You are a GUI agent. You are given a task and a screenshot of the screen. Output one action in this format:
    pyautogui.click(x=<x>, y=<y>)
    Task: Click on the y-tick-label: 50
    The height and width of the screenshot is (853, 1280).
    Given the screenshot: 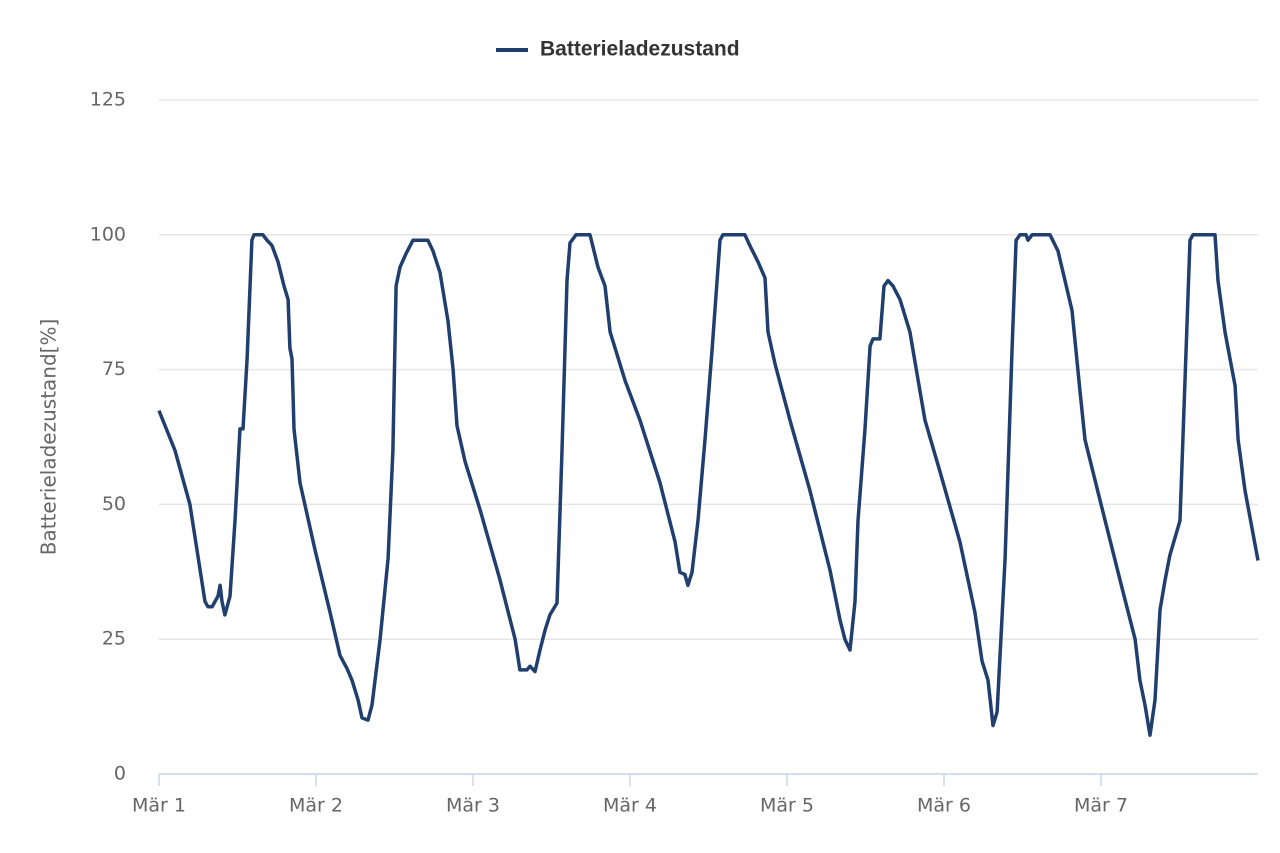 What is the action you would take?
    pyautogui.click(x=114, y=504)
    